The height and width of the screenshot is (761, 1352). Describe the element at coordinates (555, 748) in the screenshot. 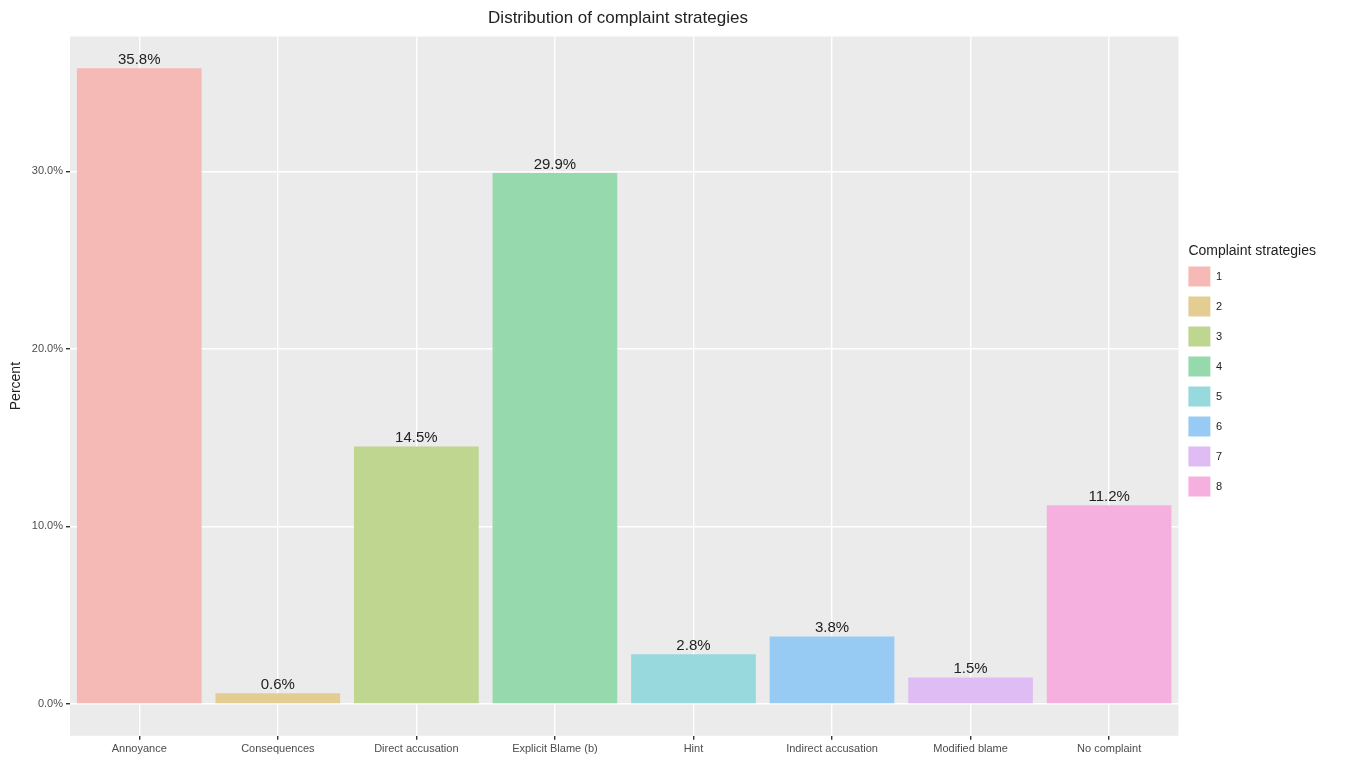

I see `x-tick-label: Explicit Blame (b)` at that location.